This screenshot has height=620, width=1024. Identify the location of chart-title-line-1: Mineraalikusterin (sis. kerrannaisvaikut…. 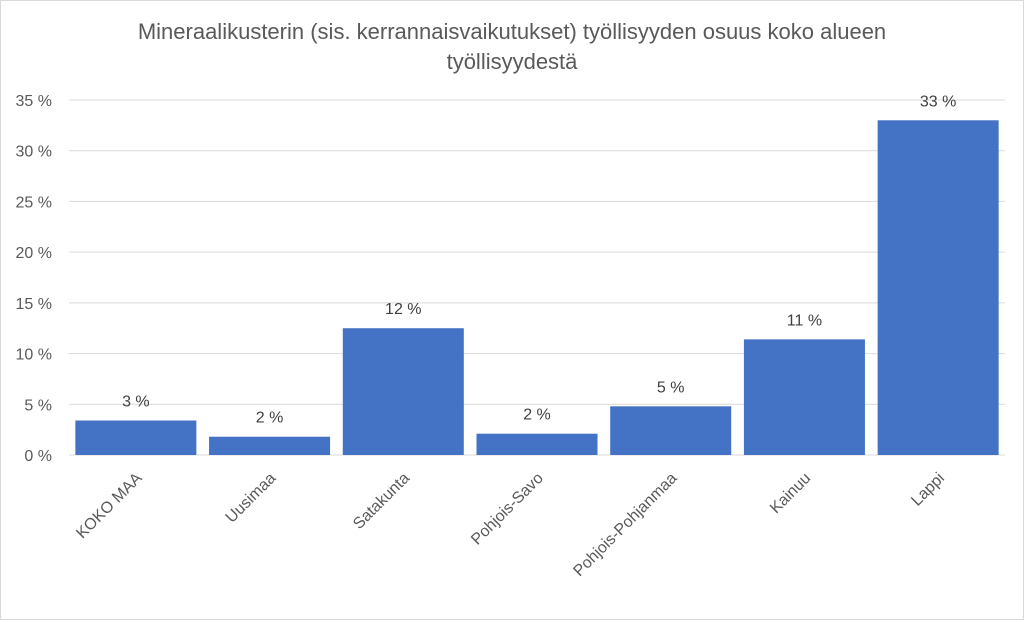
(512, 31).